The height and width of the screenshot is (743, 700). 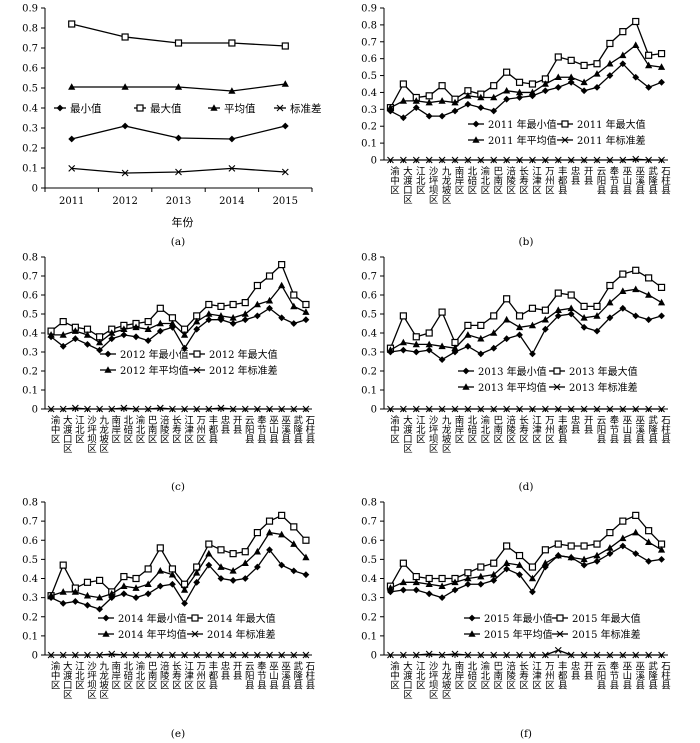 What do you see at coordinates (536, 429) in the screenshot?
I see `x-tick-label: 江津区` at bounding box center [536, 429].